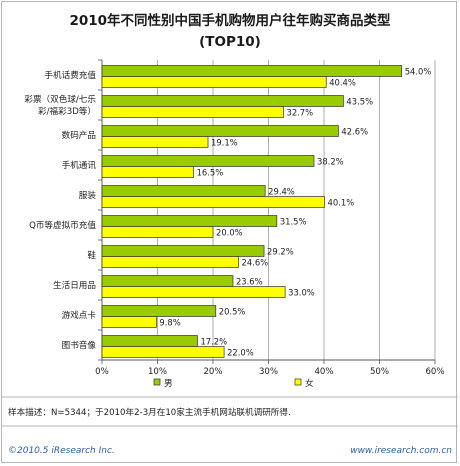  I want to click on data-label: 29.2%, so click(280, 251).